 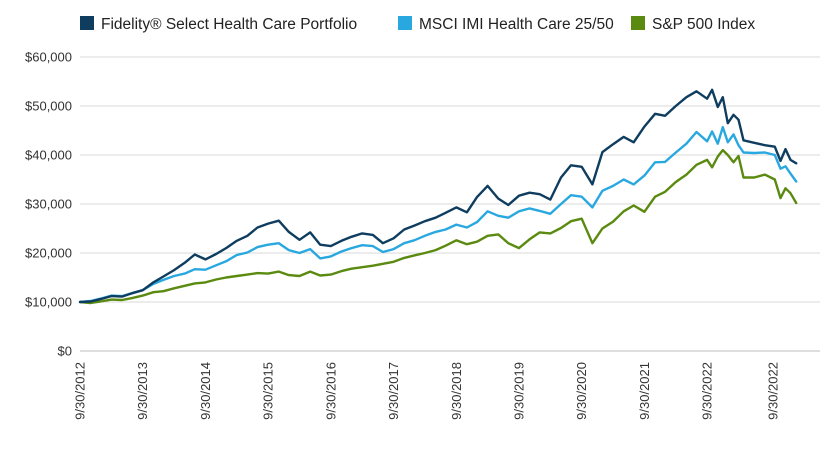 What do you see at coordinates (80, 391) in the screenshot?
I see `x-tick-label-0: 9/30/2012` at bounding box center [80, 391].